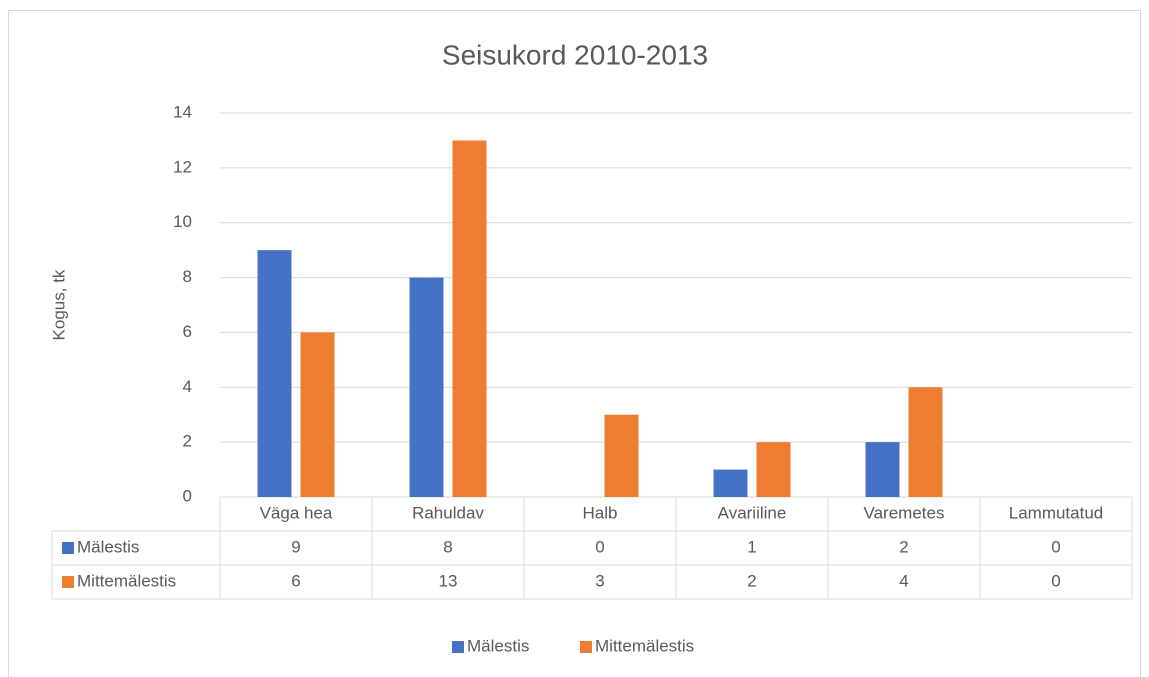 This screenshot has width=1149, height=677. What do you see at coordinates (187, 495) in the screenshot?
I see `y-tick-label: 0` at bounding box center [187, 495].